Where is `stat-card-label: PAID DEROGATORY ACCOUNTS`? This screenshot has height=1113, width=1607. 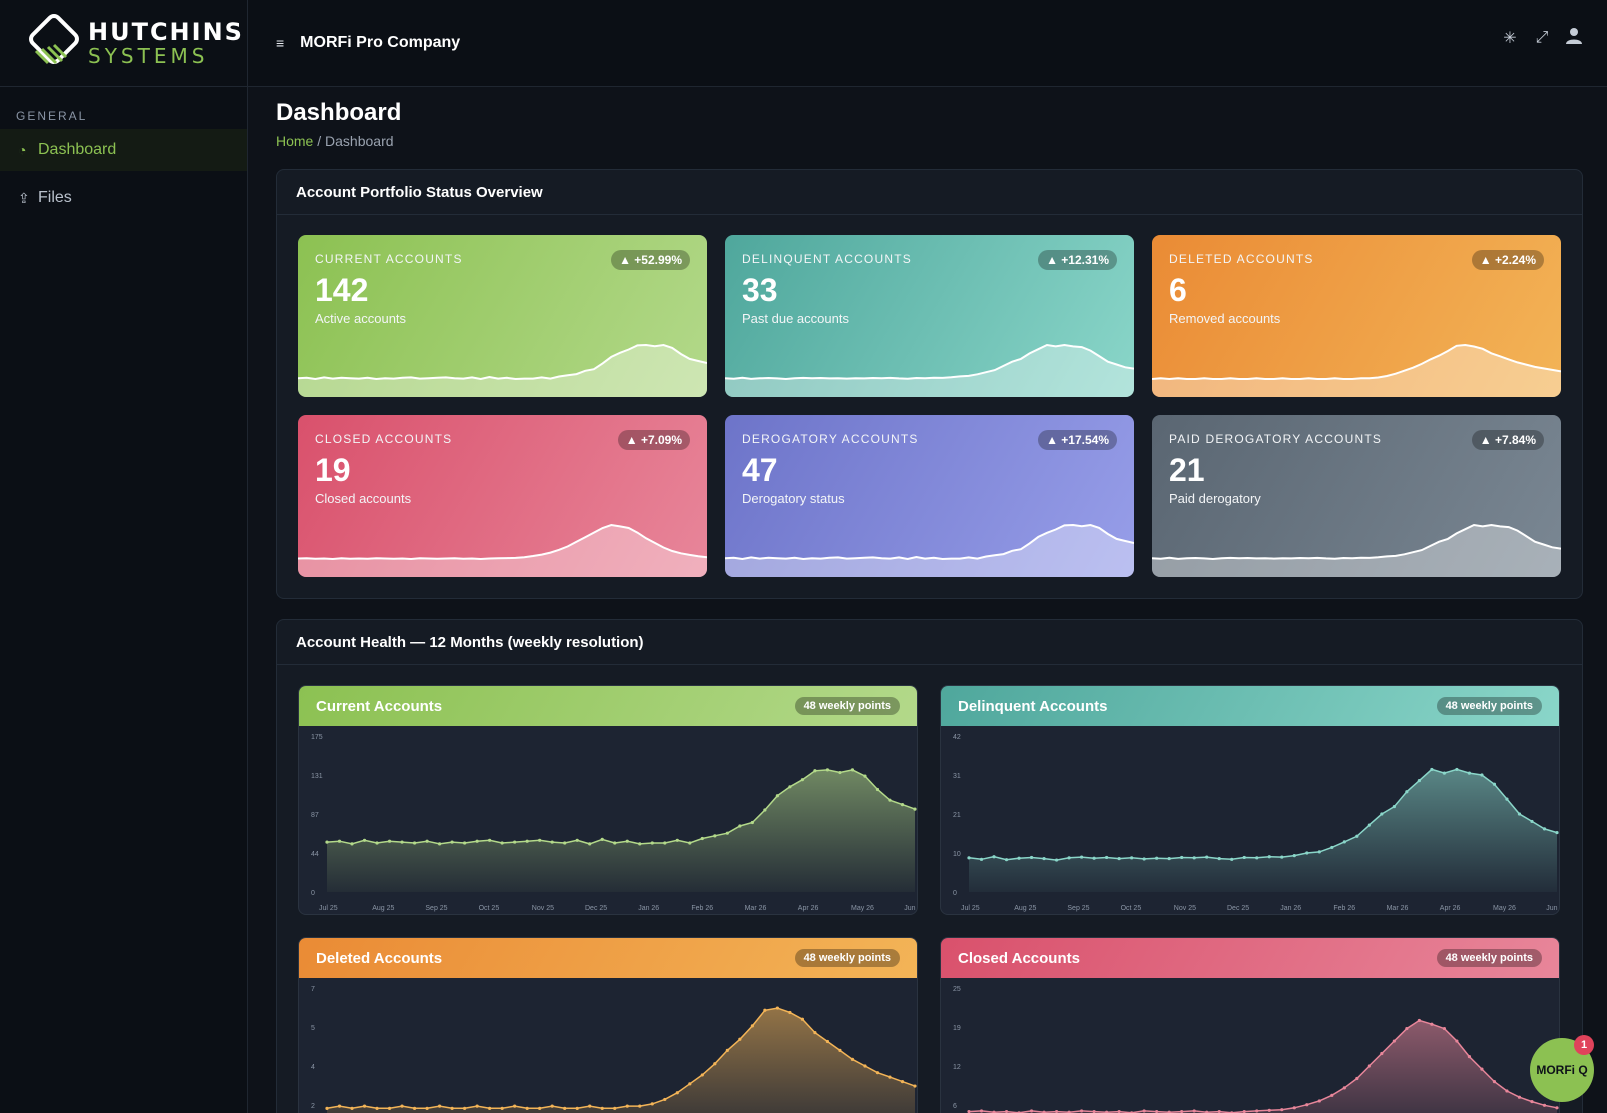 stat-card-label: PAID DEROGATORY ACCOUNTS is located at coordinates (1276, 439).